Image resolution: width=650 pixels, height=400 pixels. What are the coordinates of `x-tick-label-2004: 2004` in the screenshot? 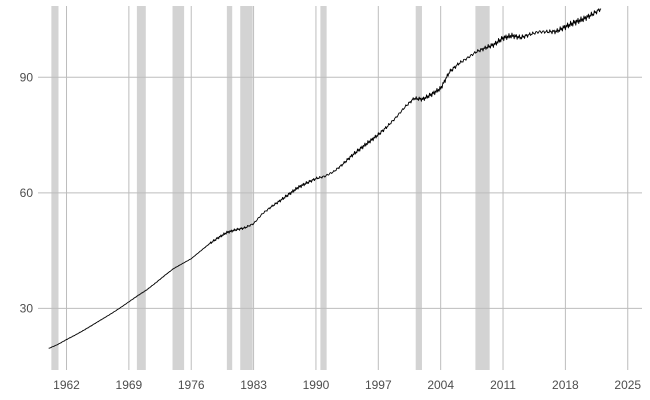 It's located at (440, 385).